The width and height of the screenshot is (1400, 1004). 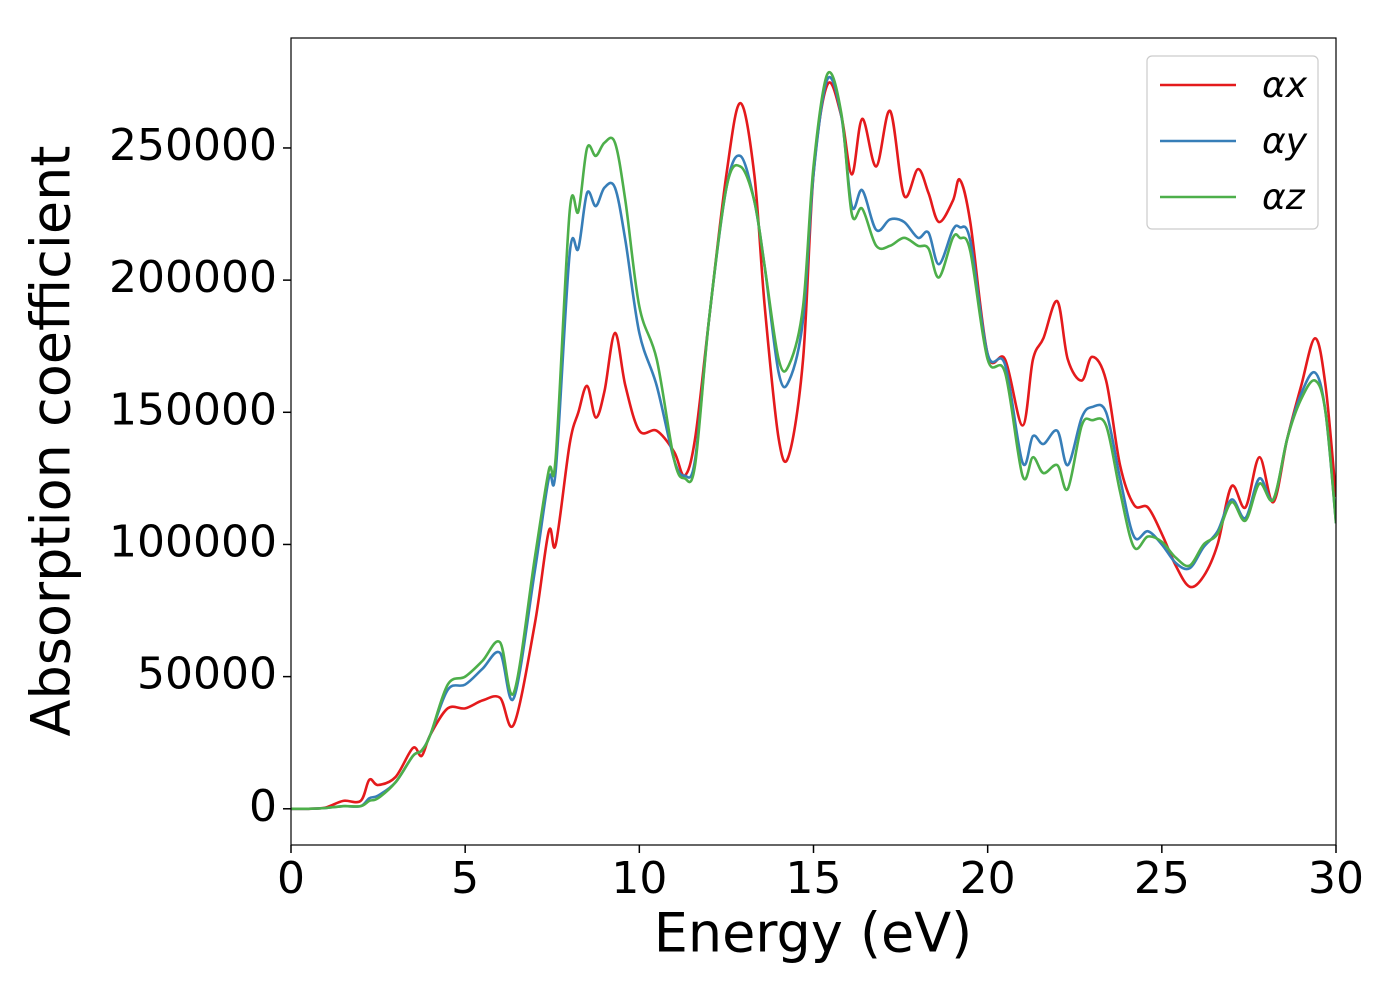 I want to click on legend-label: αy, so click(x=1285, y=141).